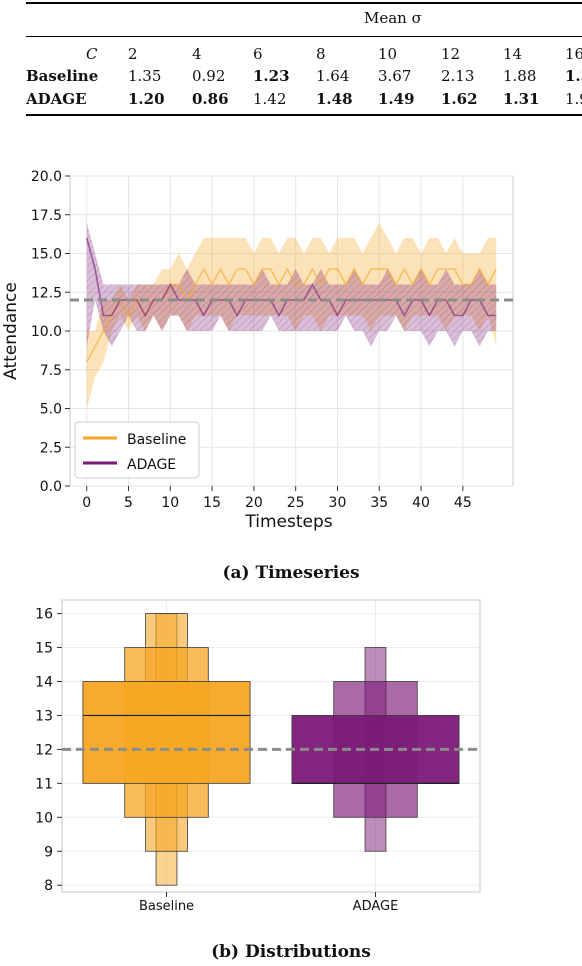  Describe the element at coordinates (520, 76) in the screenshot. I see `table-cell: 1.88` at that location.